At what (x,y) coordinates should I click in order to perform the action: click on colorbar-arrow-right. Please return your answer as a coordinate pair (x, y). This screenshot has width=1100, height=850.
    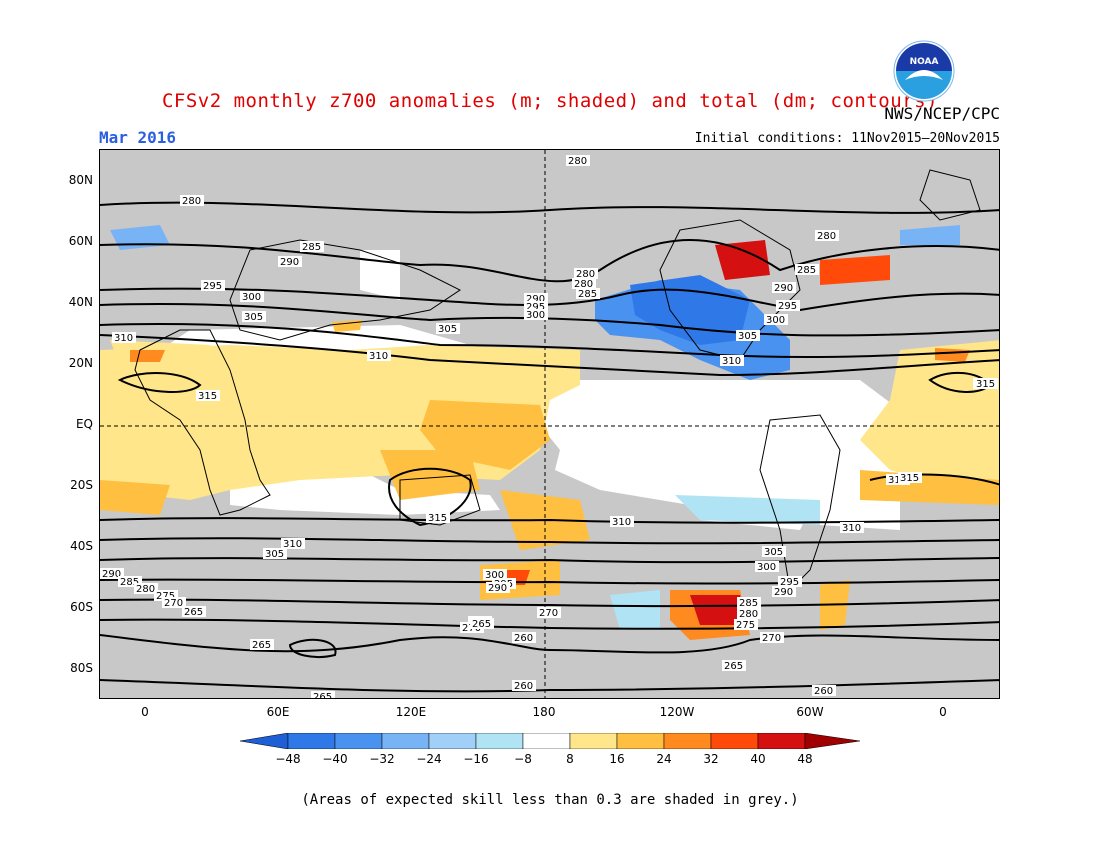
    Looking at the image, I should click on (832, 741).